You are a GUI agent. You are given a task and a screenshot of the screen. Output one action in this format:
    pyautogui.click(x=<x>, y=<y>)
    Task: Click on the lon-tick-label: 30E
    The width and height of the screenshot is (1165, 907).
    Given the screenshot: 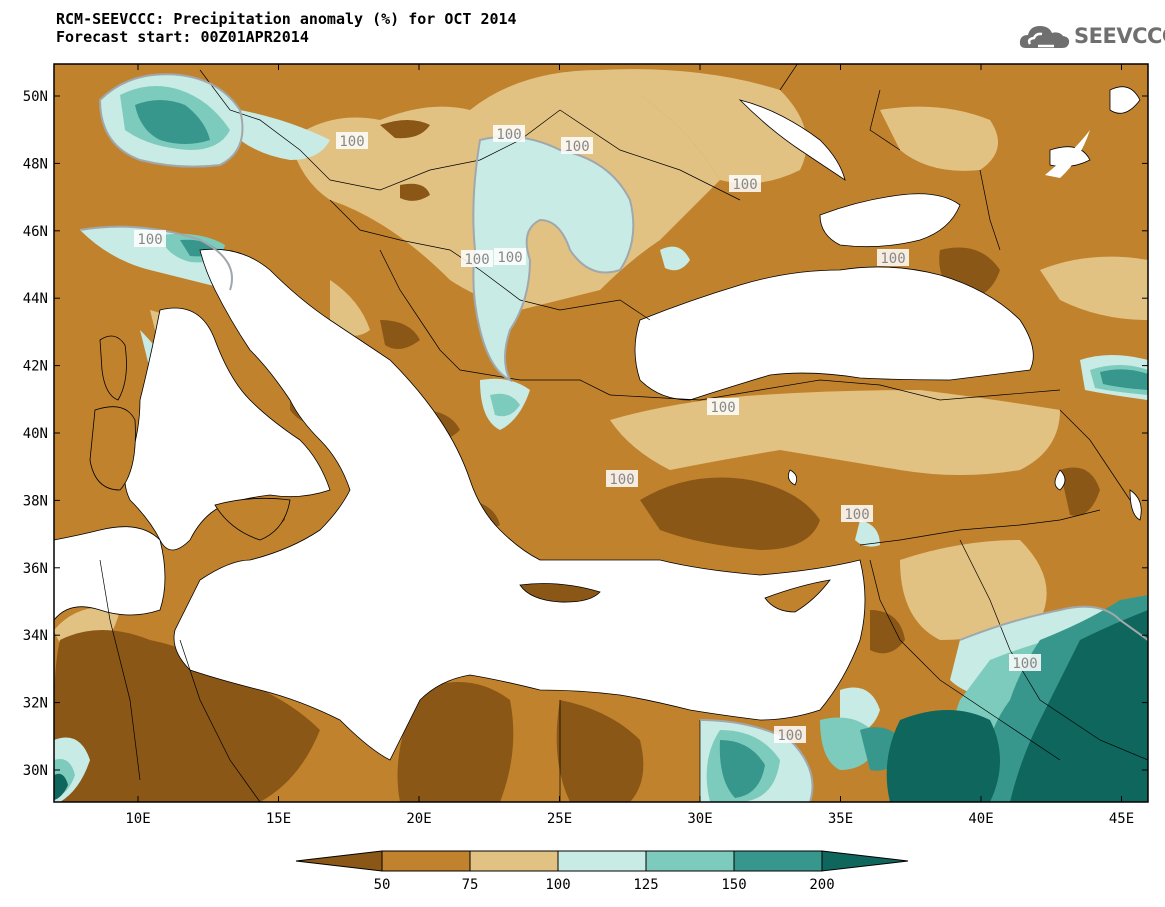 What is the action you would take?
    pyautogui.click(x=699, y=819)
    